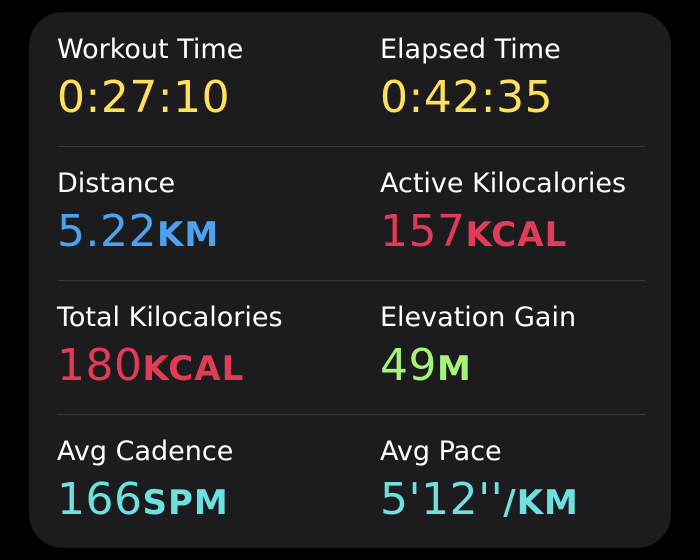 The height and width of the screenshot is (560, 700). I want to click on metric-number: 166, so click(100, 499).